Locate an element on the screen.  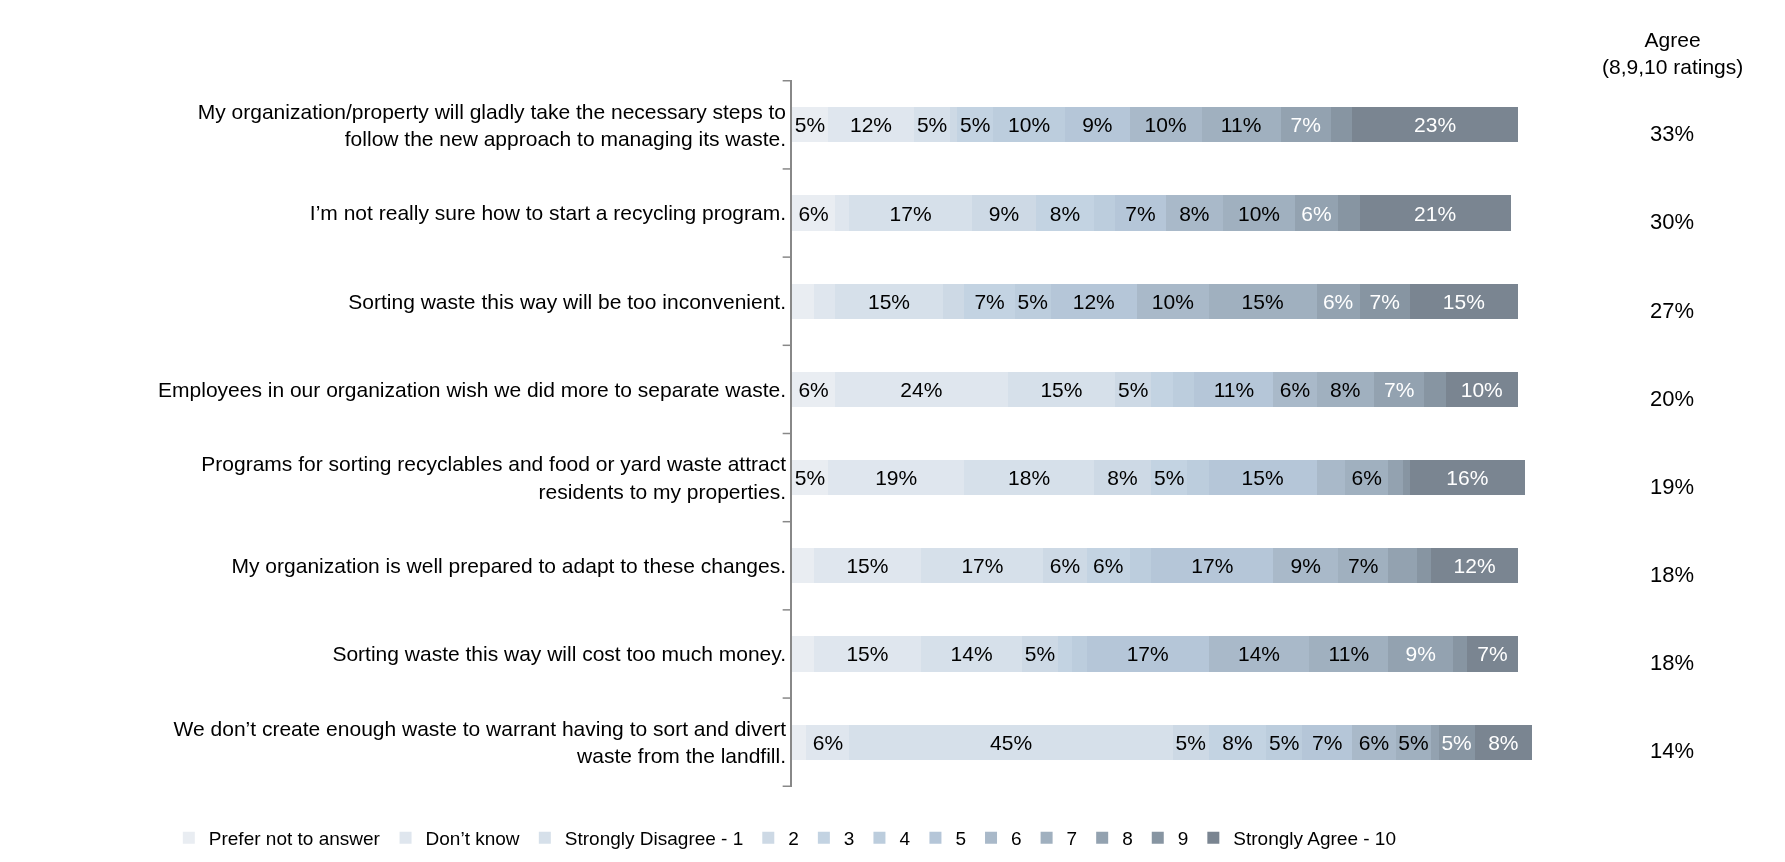
data-label: 21% is located at coordinates (1435, 213).